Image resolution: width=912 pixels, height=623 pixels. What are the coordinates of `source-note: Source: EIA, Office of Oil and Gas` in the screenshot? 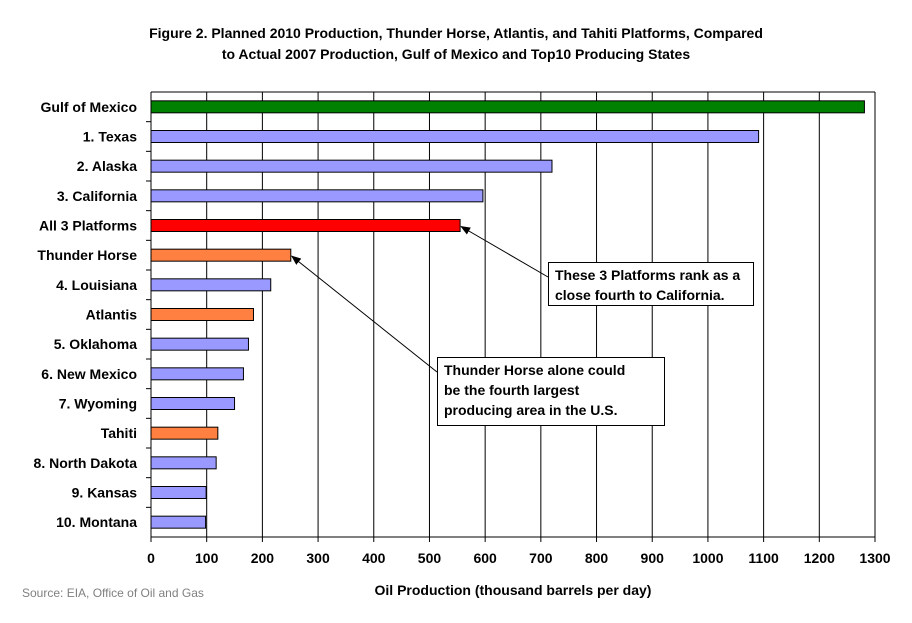 It's located at (113, 593).